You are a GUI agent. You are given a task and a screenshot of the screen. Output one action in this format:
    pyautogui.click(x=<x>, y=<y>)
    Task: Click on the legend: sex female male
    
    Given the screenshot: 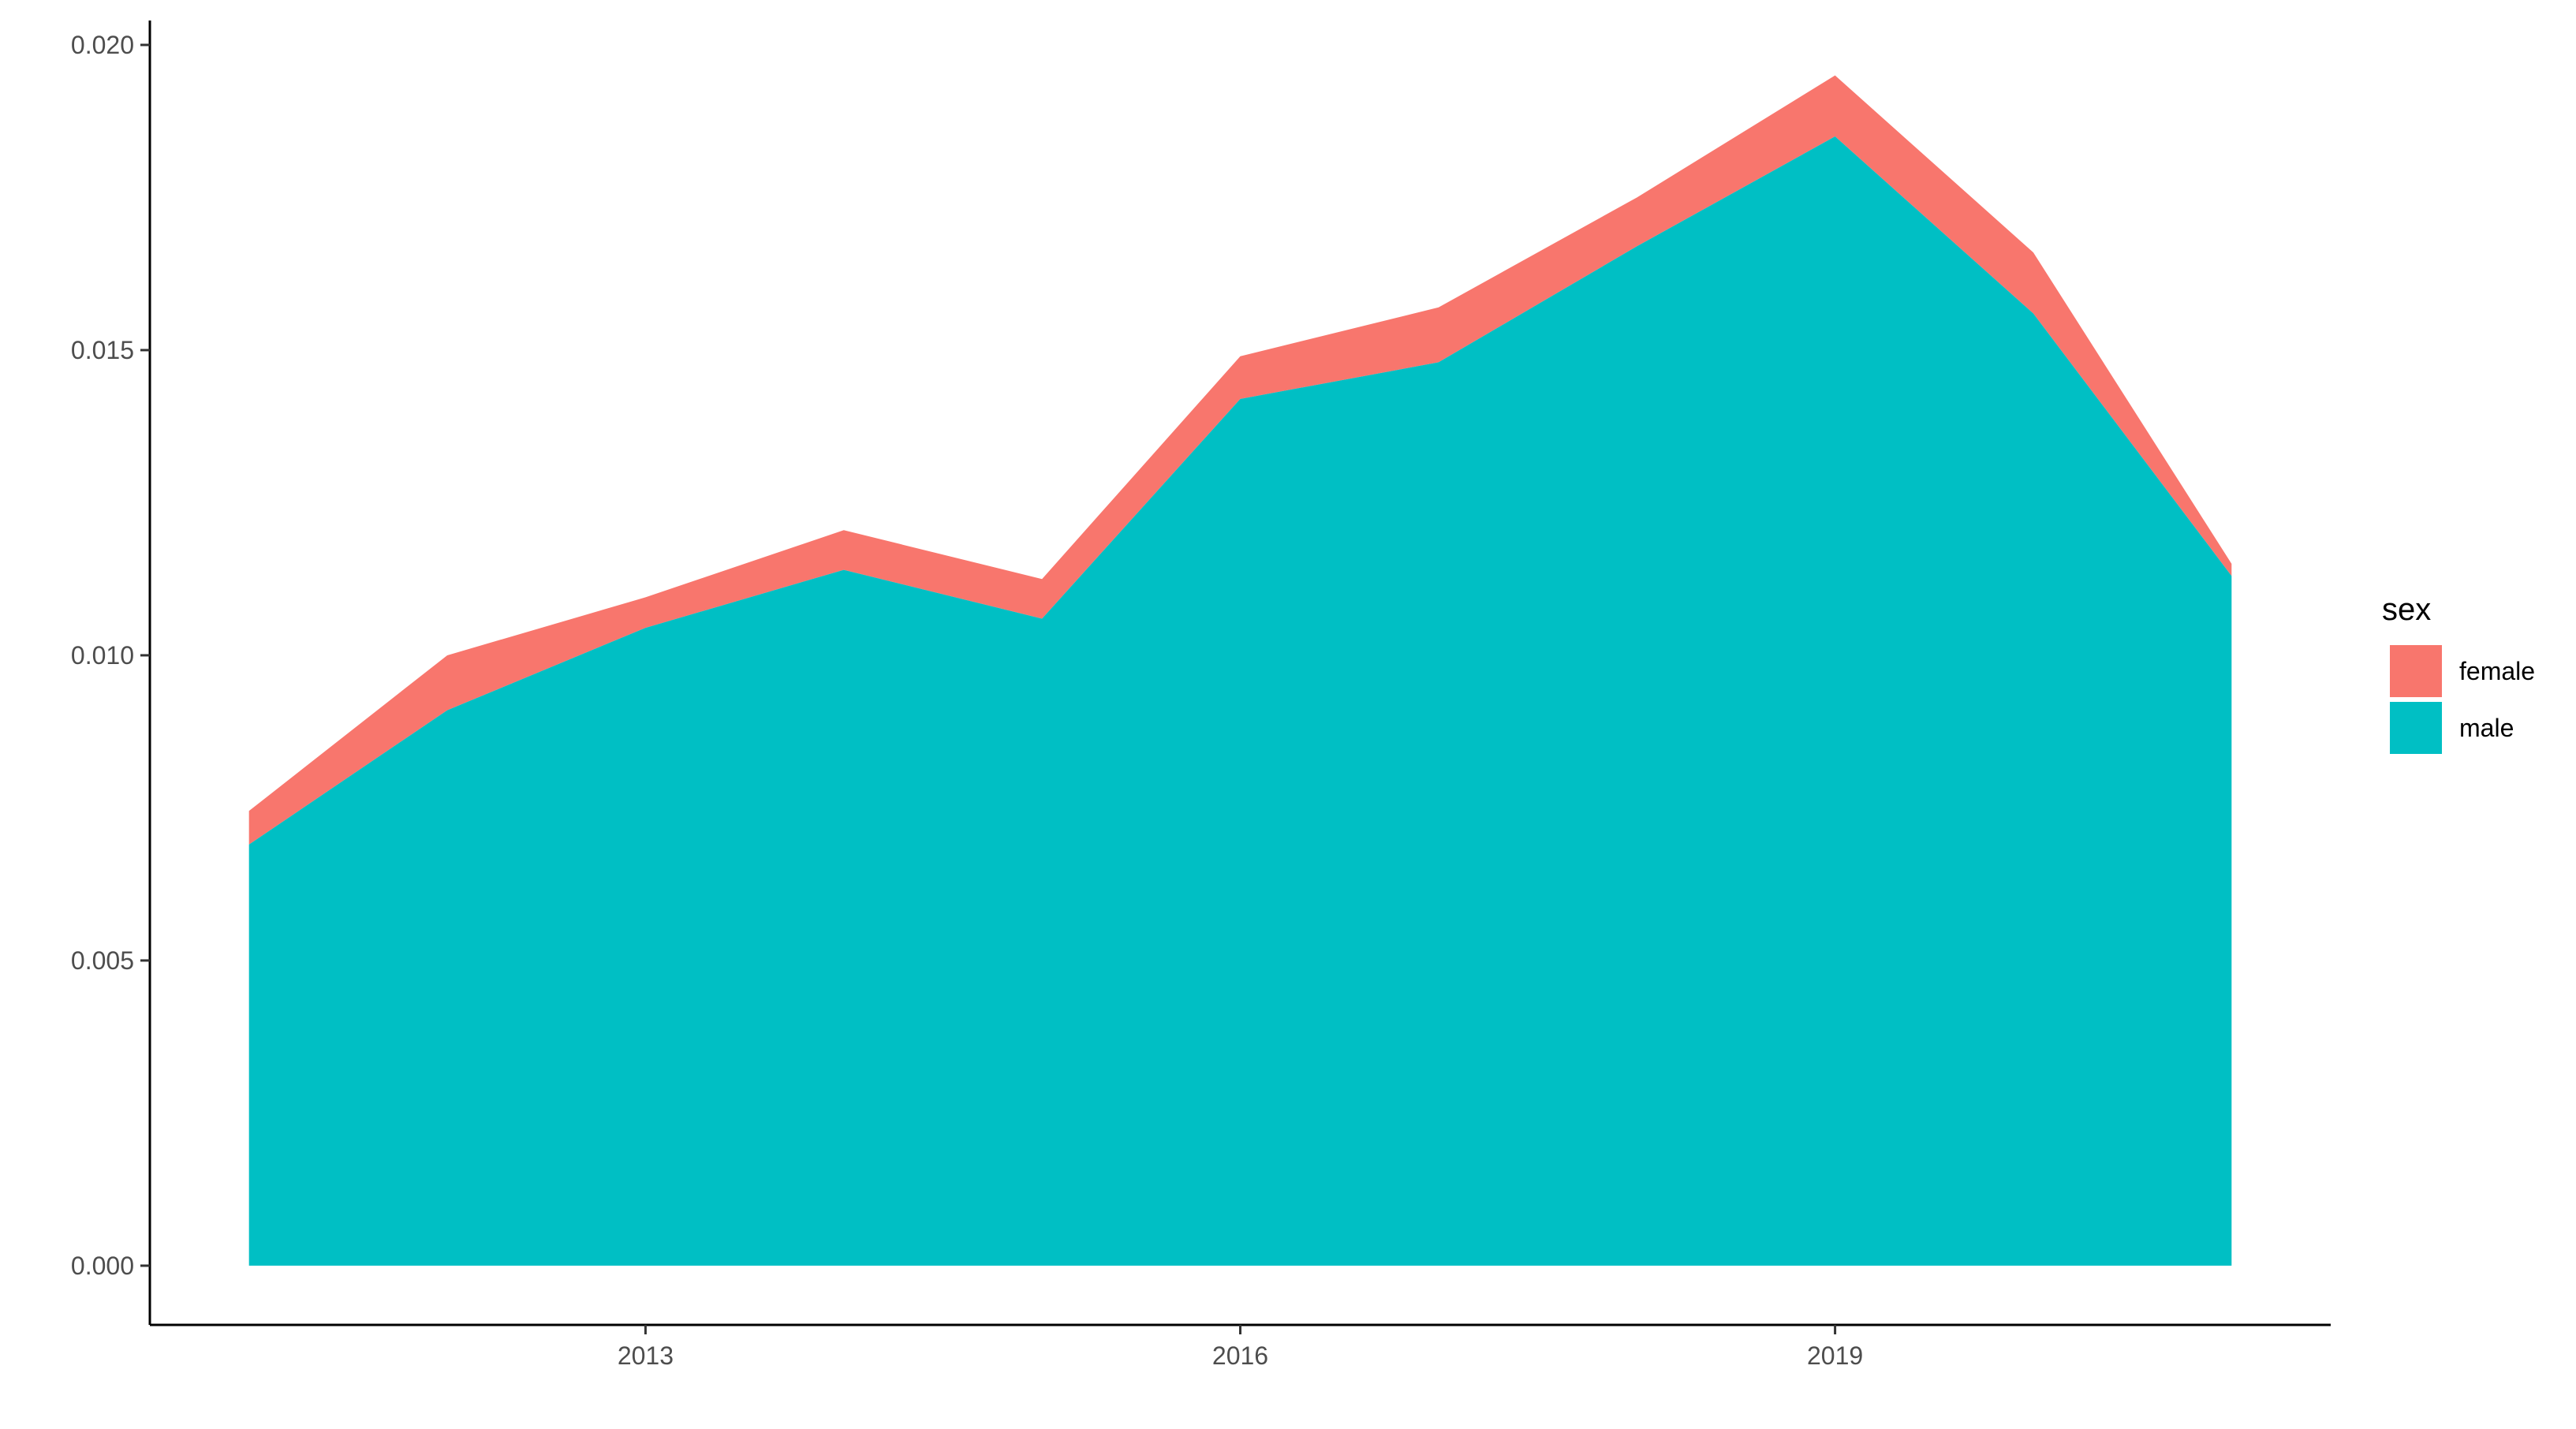 What is the action you would take?
    pyautogui.click(x=2458, y=673)
    